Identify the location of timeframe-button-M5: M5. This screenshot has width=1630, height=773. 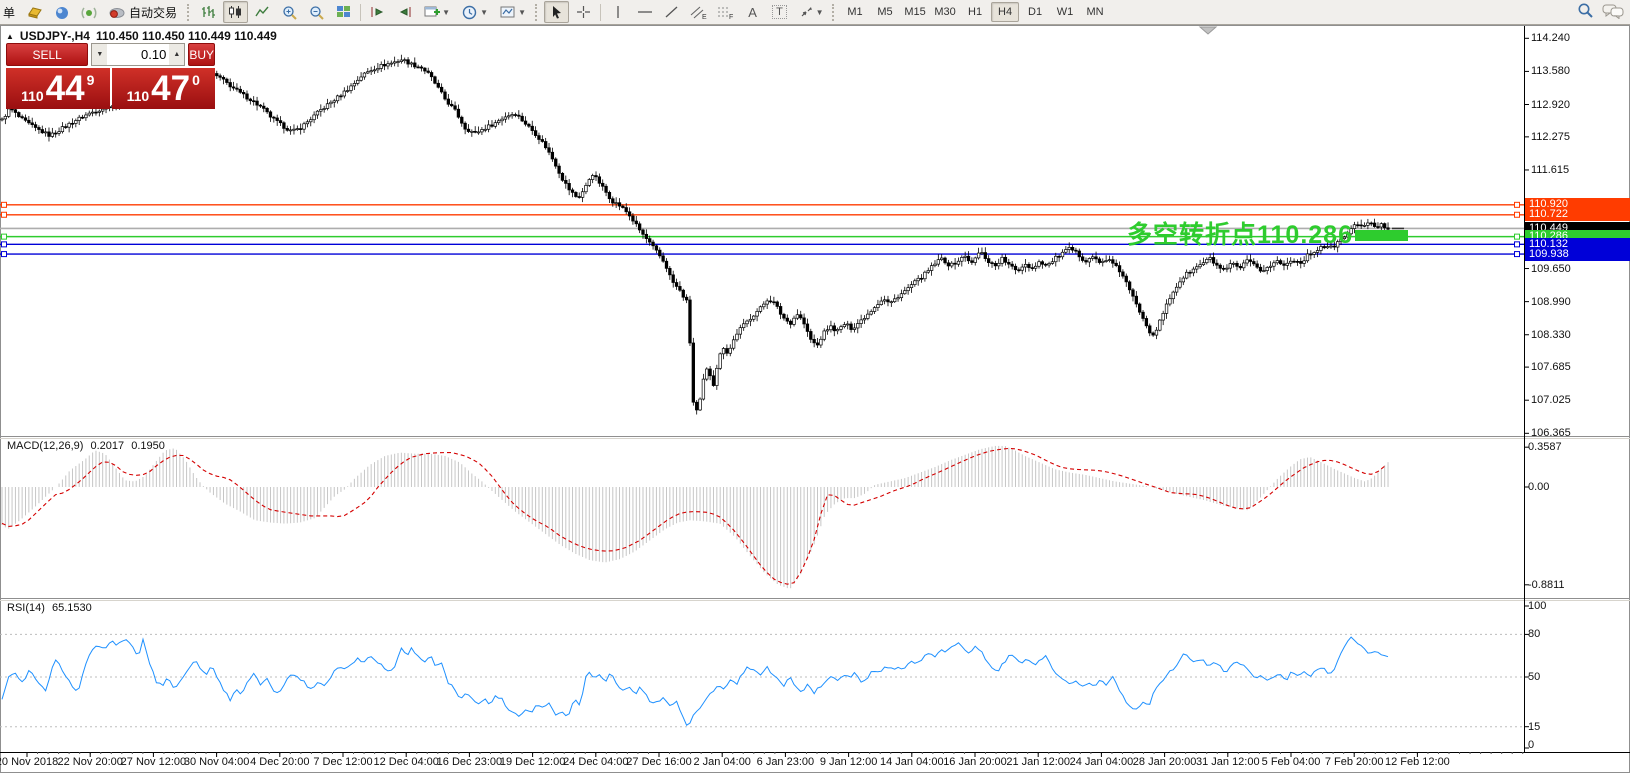
(885, 12).